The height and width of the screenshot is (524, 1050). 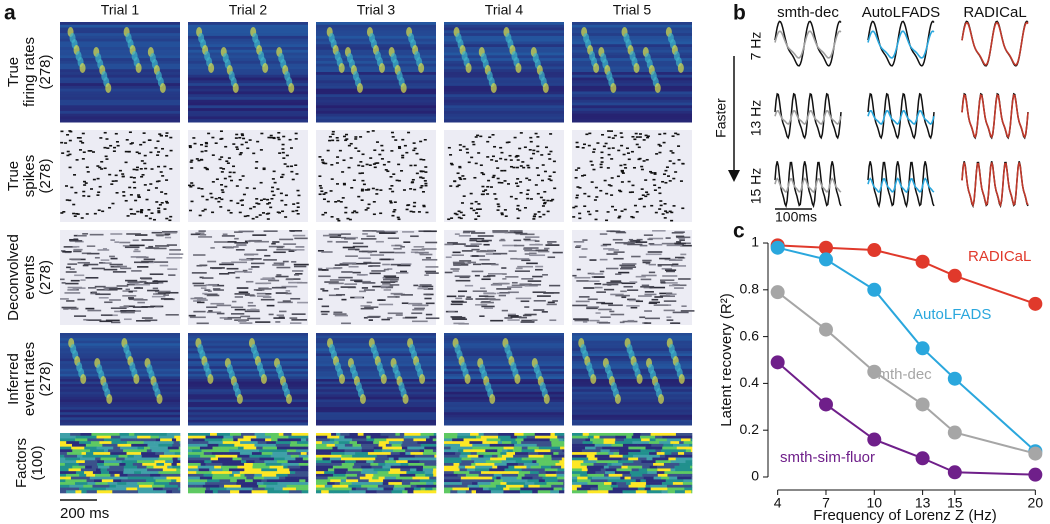 What do you see at coordinates (639, 379) in the screenshot?
I see `heatmap-blob` at bounding box center [639, 379].